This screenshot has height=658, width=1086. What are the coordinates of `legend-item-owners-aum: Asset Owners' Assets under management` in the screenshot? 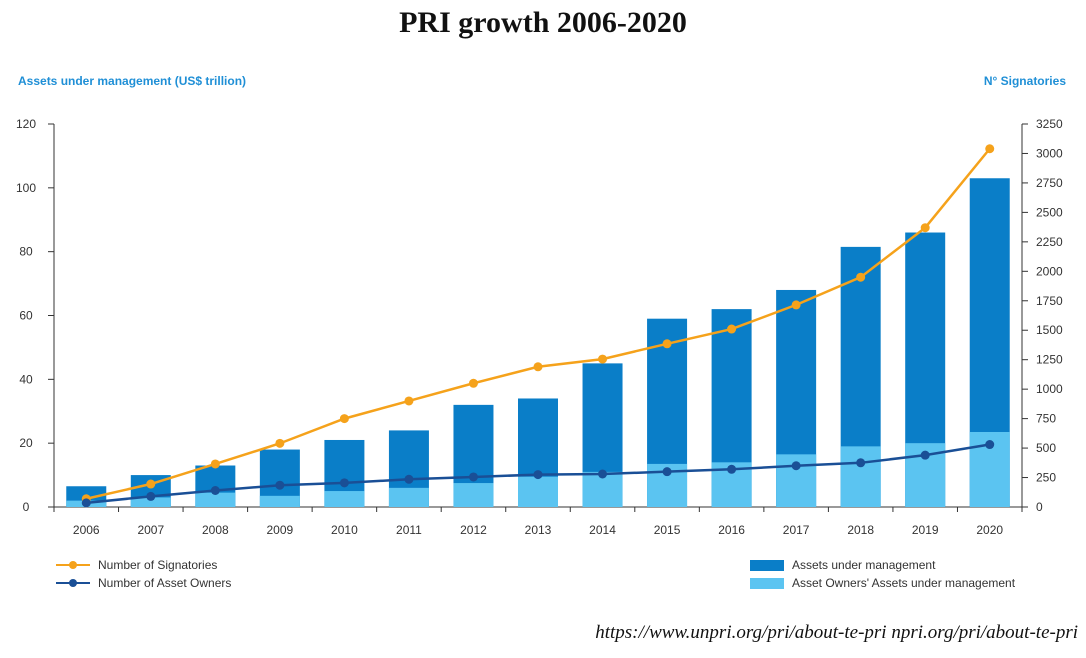 It's located at (882, 583).